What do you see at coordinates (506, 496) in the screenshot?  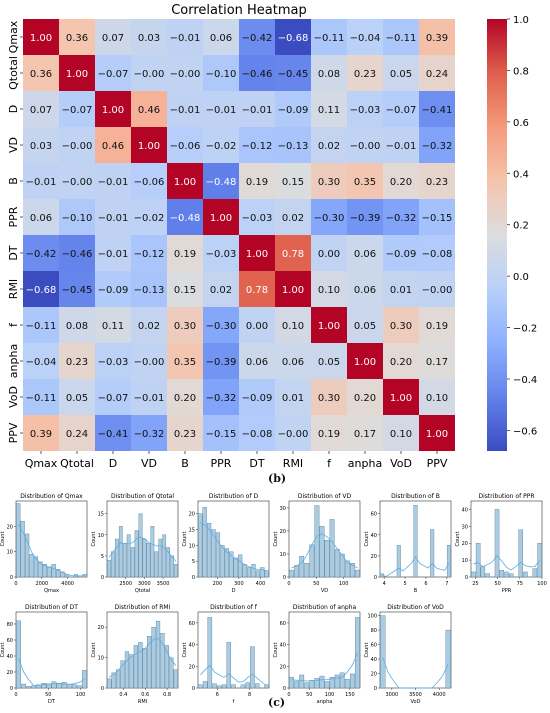 I see `histogram-title: Distribution of PPR` at bounding box center [506, 496].